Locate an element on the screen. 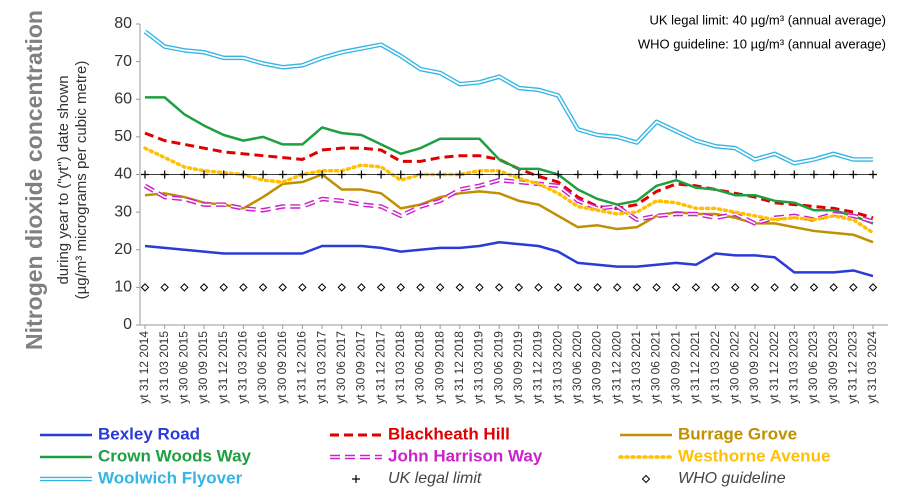 The height and width of the screenshot is (497, 900). x-tick-label: yt 30 06 2017 is located at coordinates (341, 367).